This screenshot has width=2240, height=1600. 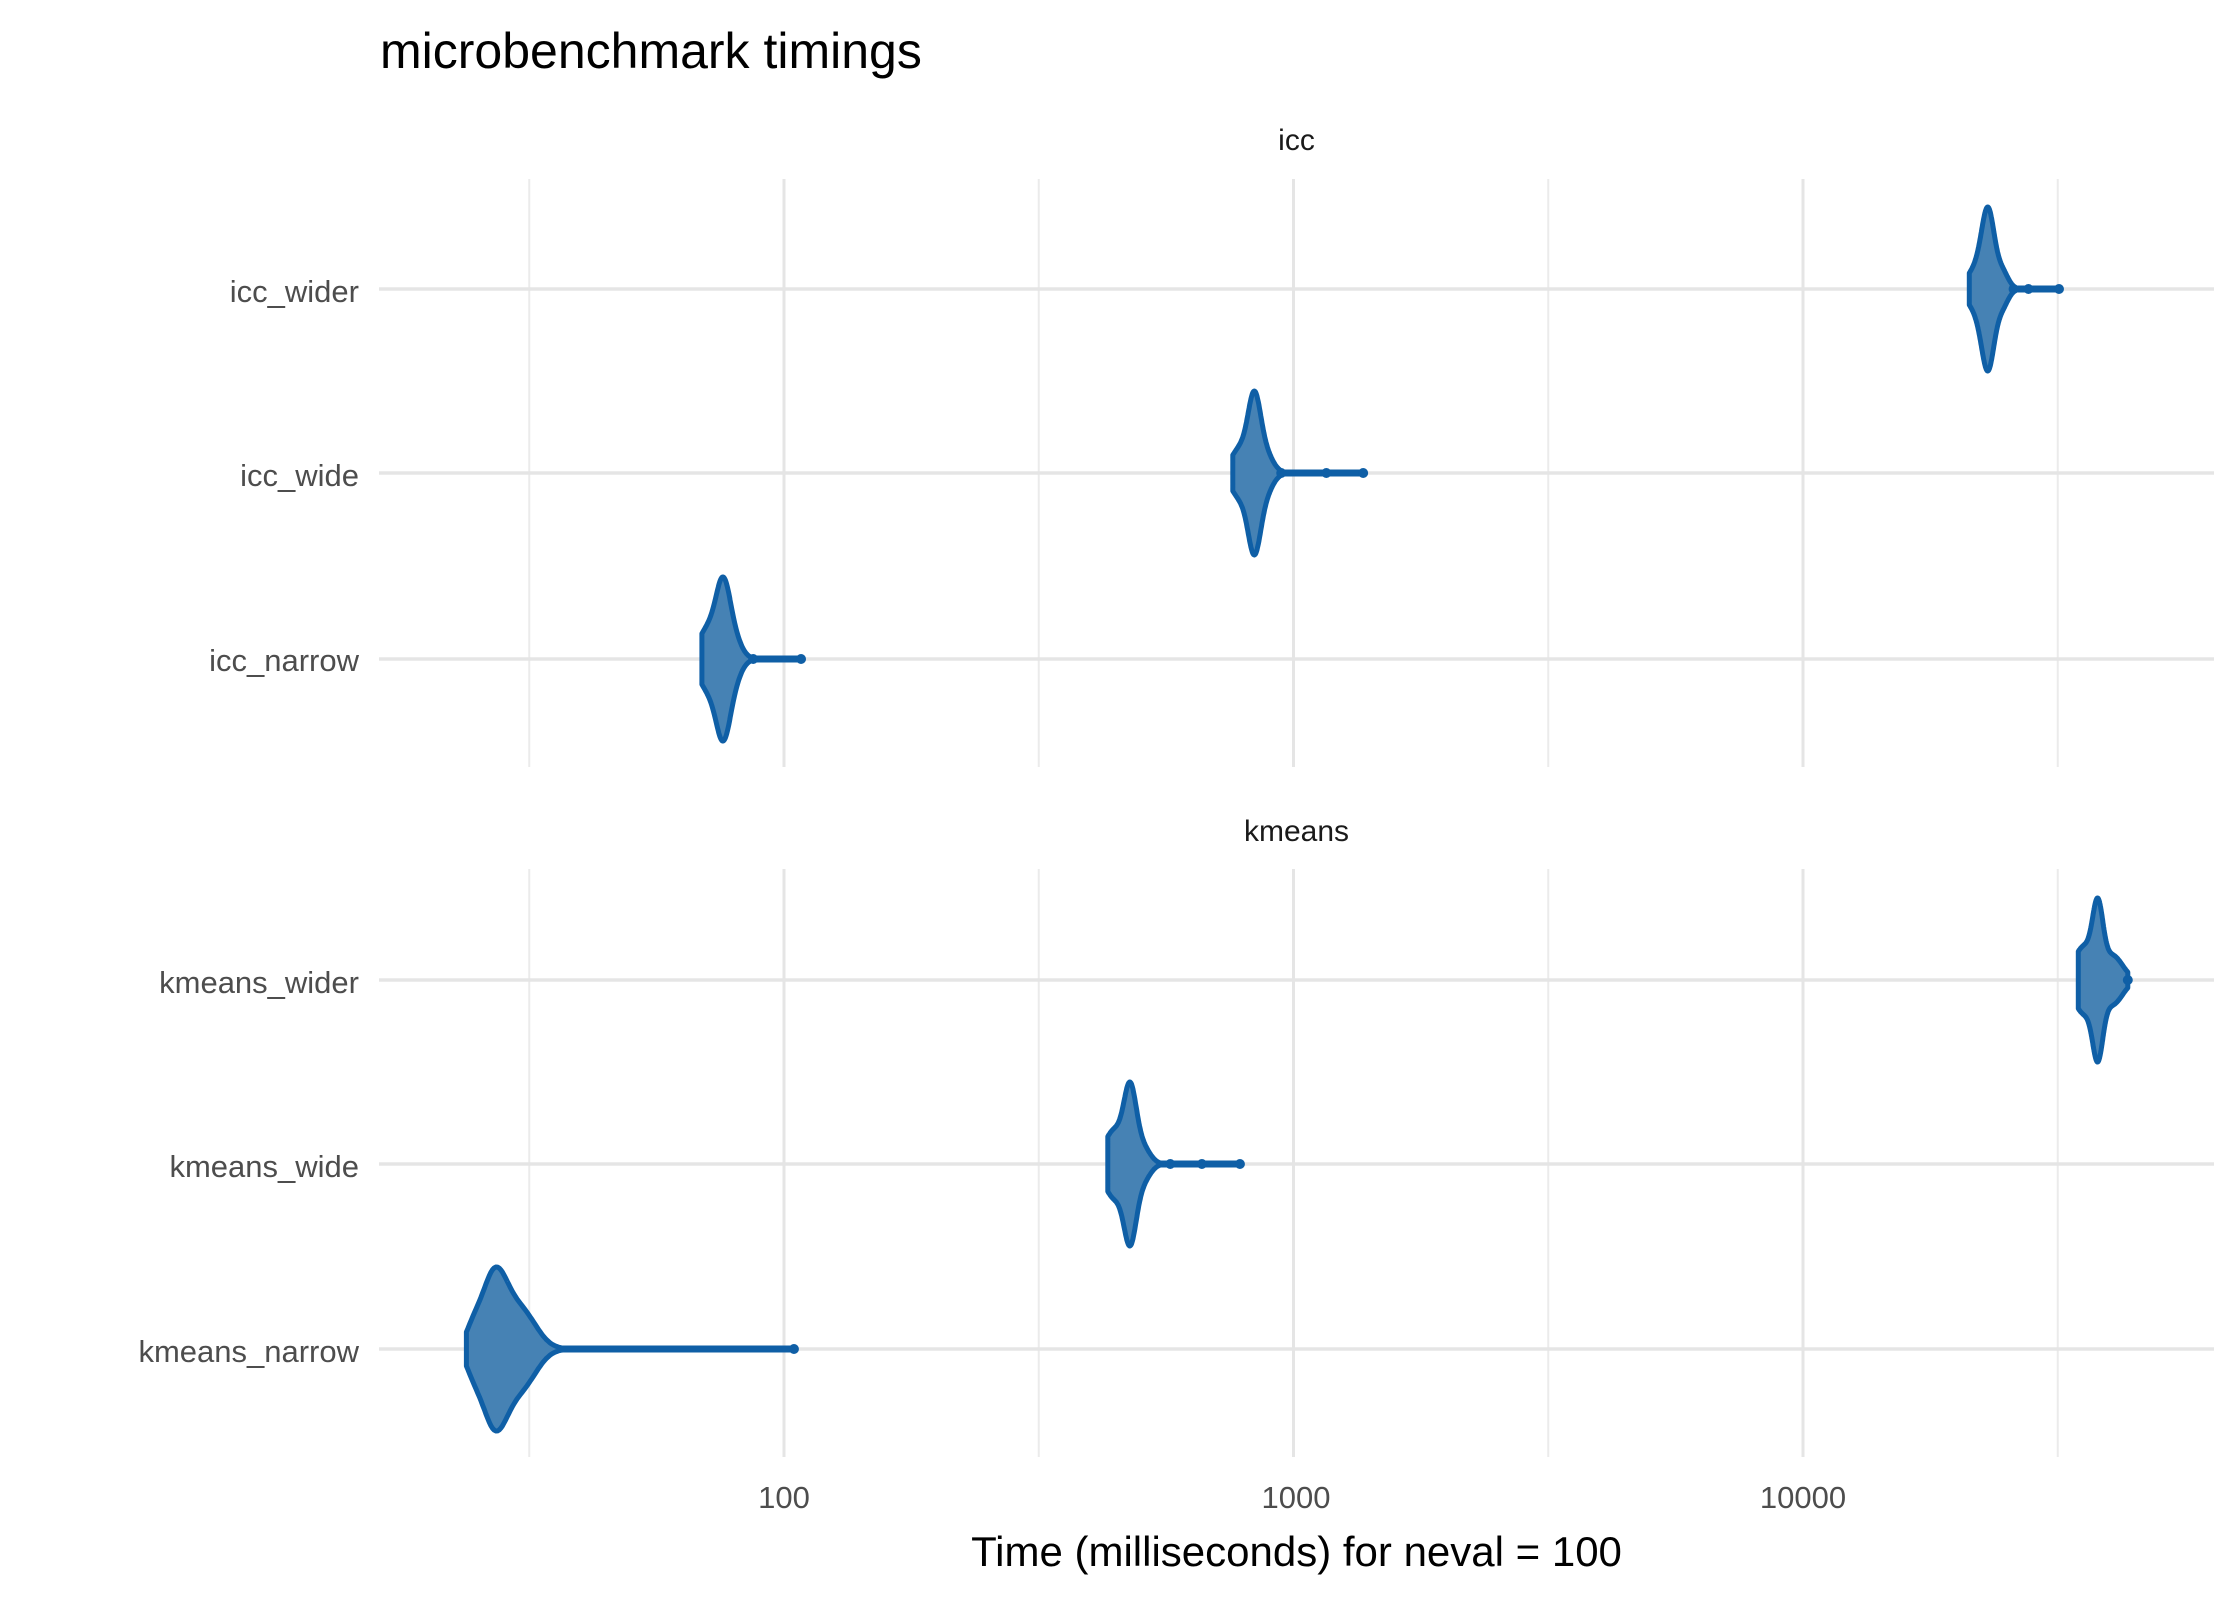 What do you see at coordinates (784, 1497) in the screenshot?
I see `x-tick-label: 100` at bounding box center [784, 1497].